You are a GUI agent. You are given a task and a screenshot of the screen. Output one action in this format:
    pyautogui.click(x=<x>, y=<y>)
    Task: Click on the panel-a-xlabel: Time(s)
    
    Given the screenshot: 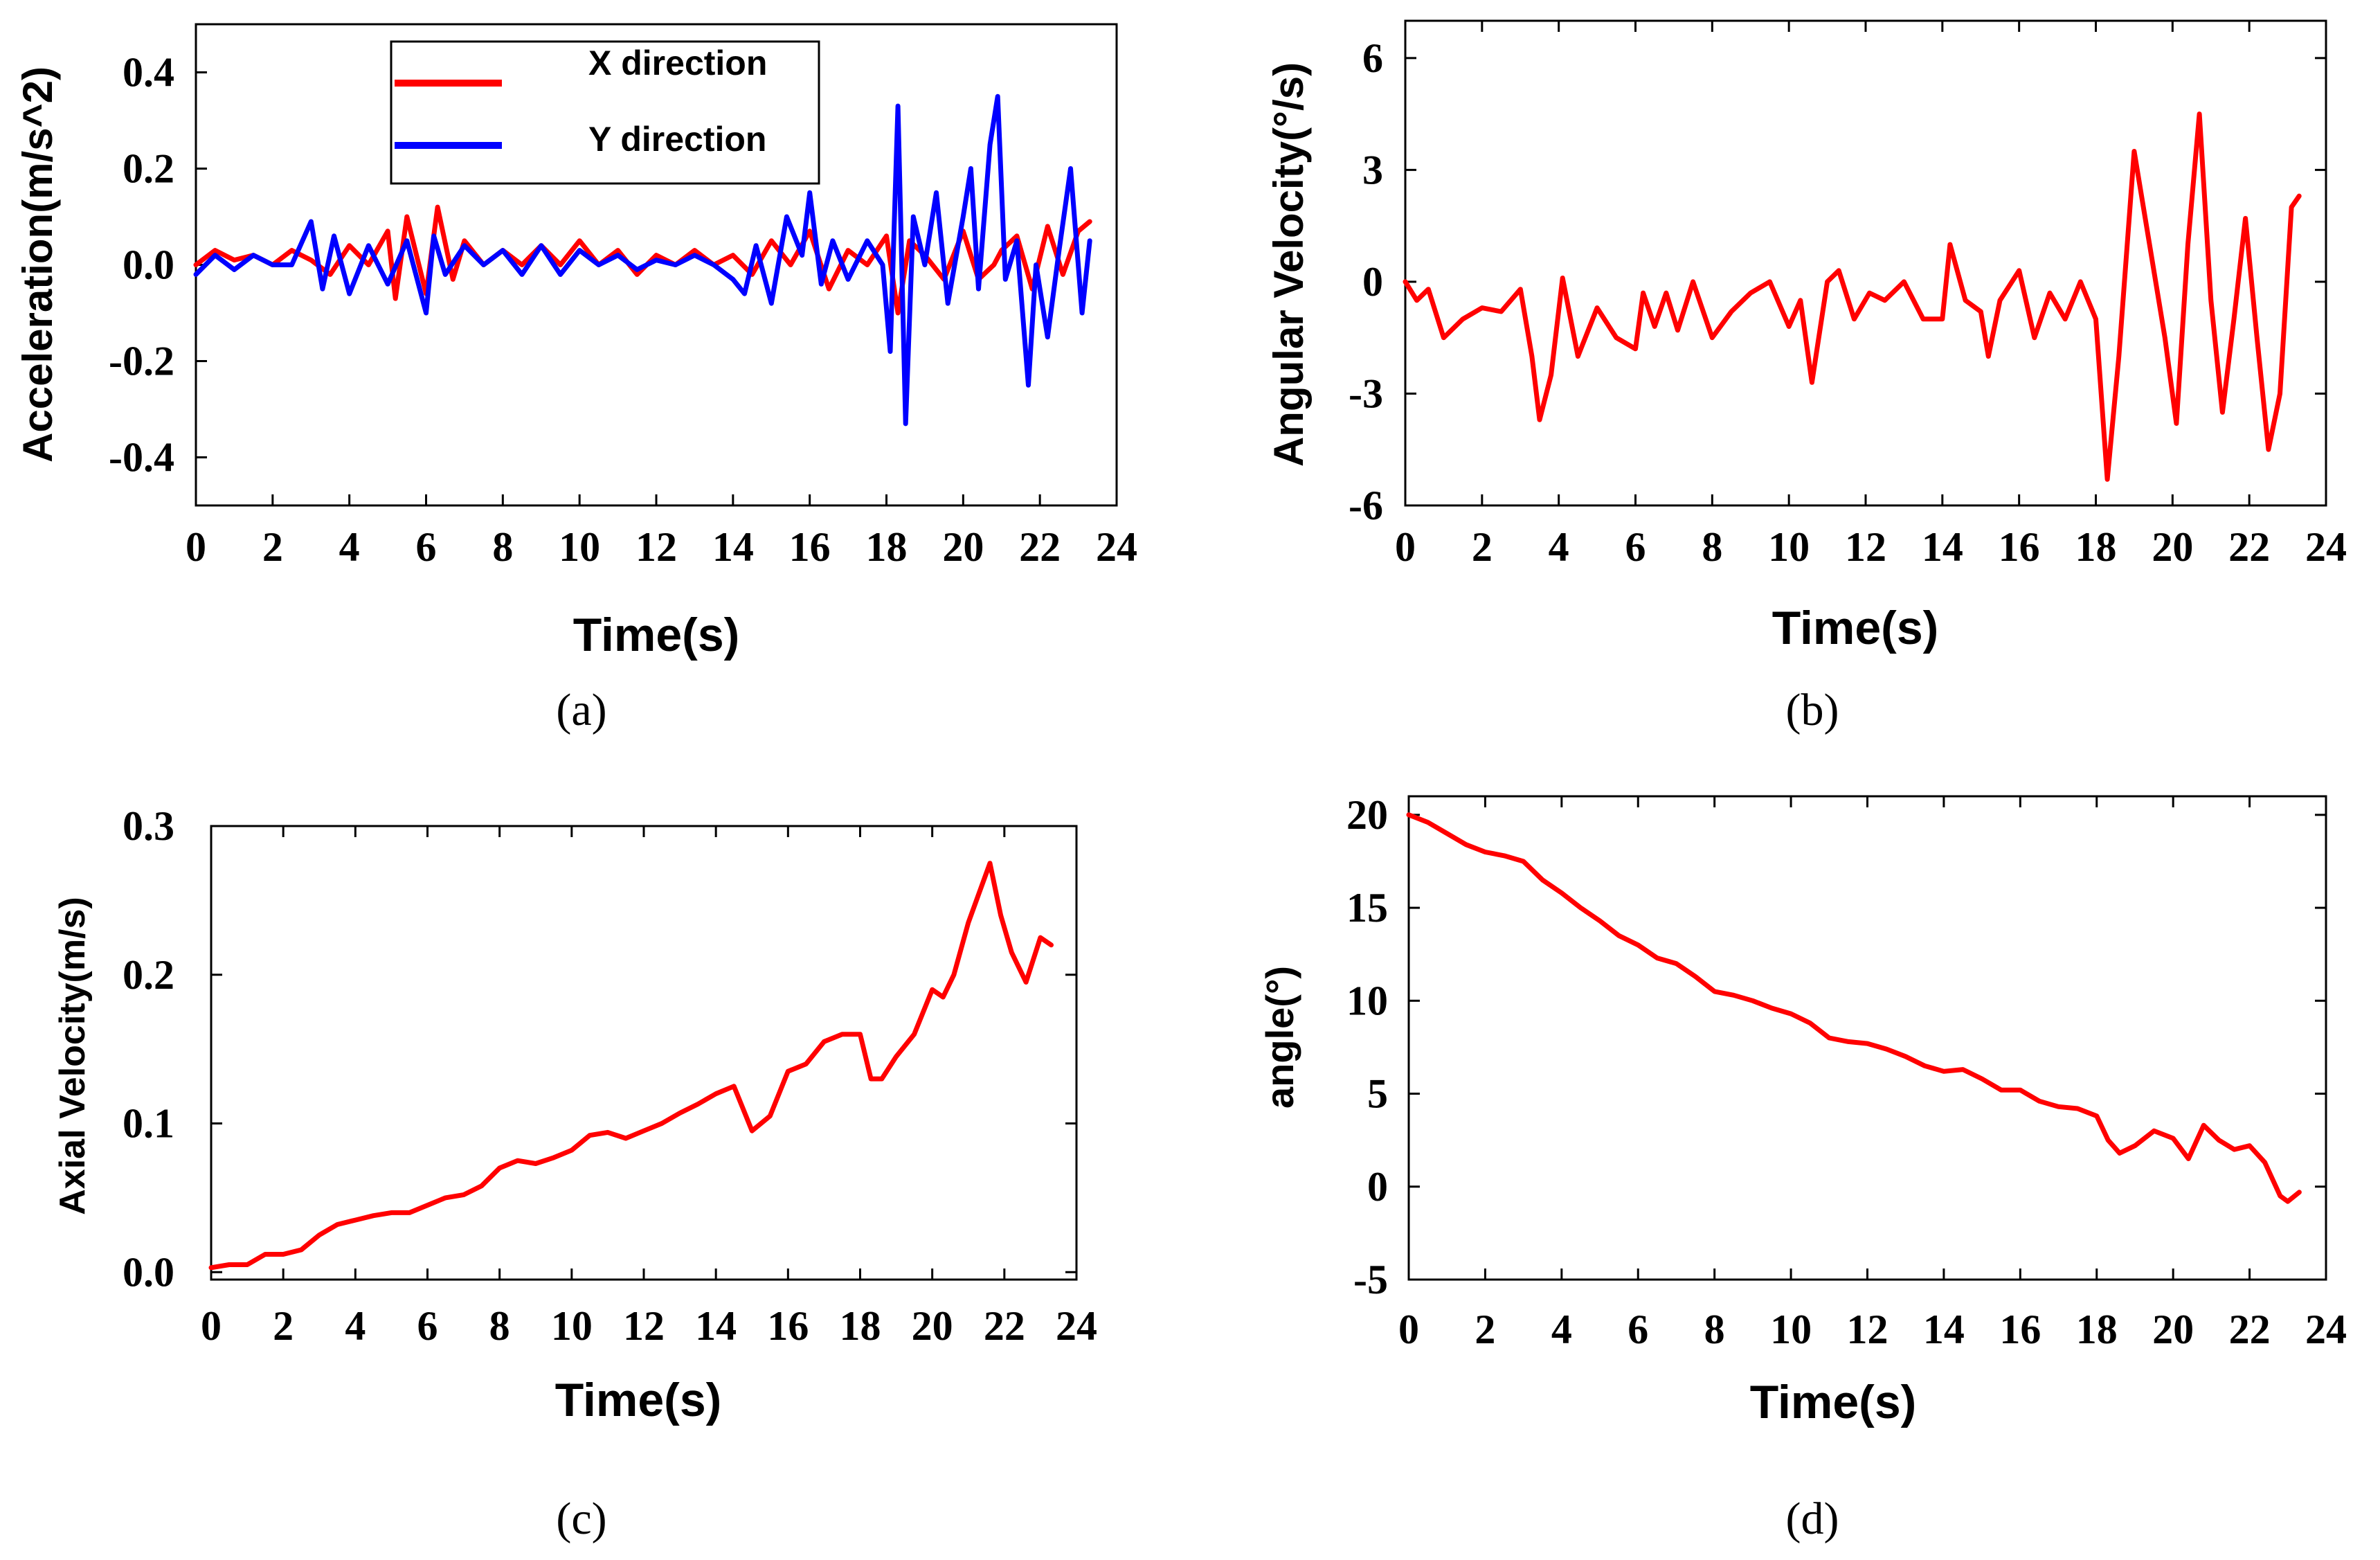 What is the action you would take?
    pyautogui.click(x=656, y=635)
    